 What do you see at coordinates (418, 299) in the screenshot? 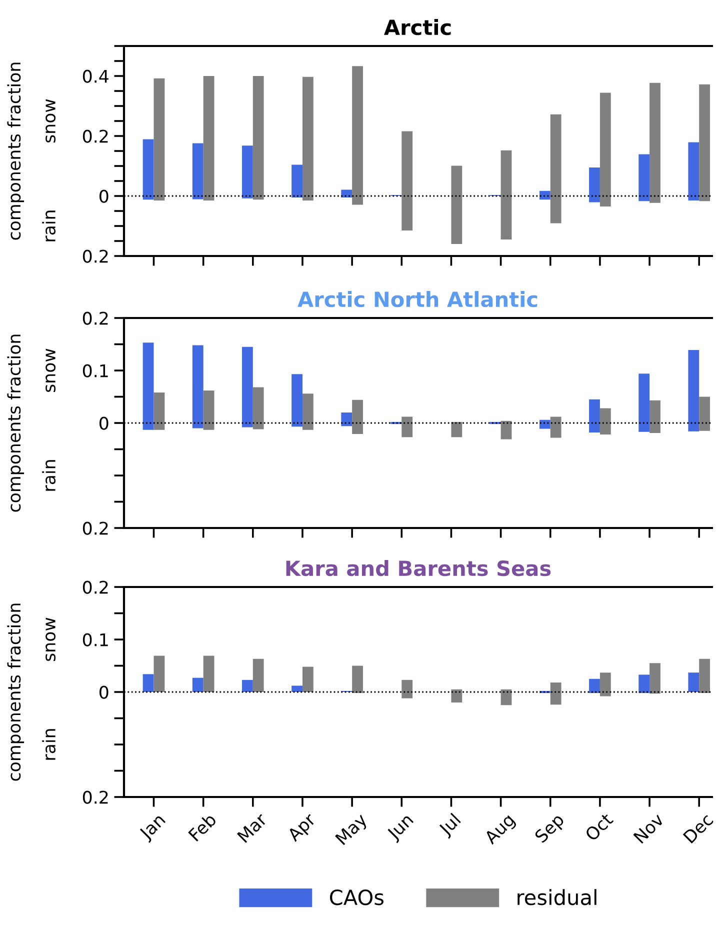
I see `chart-title: Arctic North Atlantic` at bounding box center [418, 299].